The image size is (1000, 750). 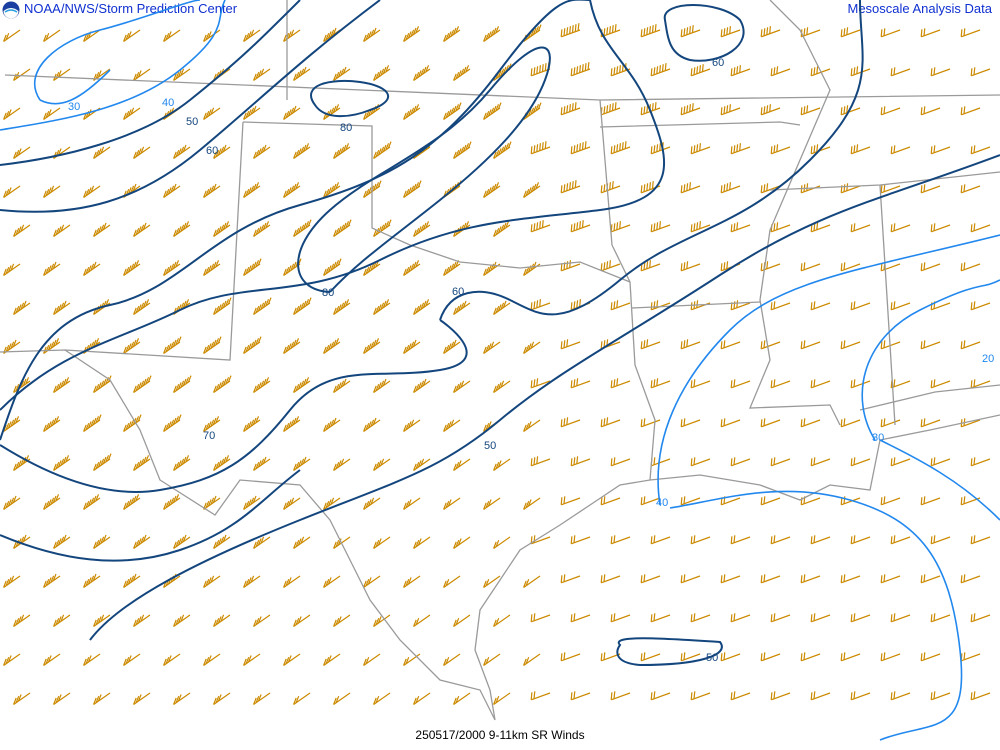 I want to click on contour-label: 60, so click(x=718, y=63).